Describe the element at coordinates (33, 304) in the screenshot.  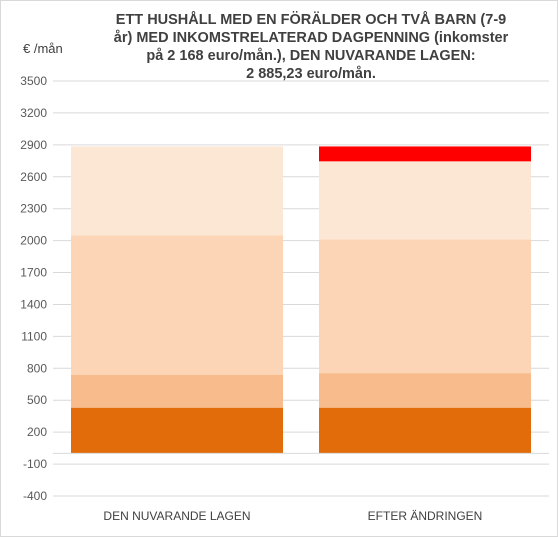
I see `y-tick-label: 1400` at that location.